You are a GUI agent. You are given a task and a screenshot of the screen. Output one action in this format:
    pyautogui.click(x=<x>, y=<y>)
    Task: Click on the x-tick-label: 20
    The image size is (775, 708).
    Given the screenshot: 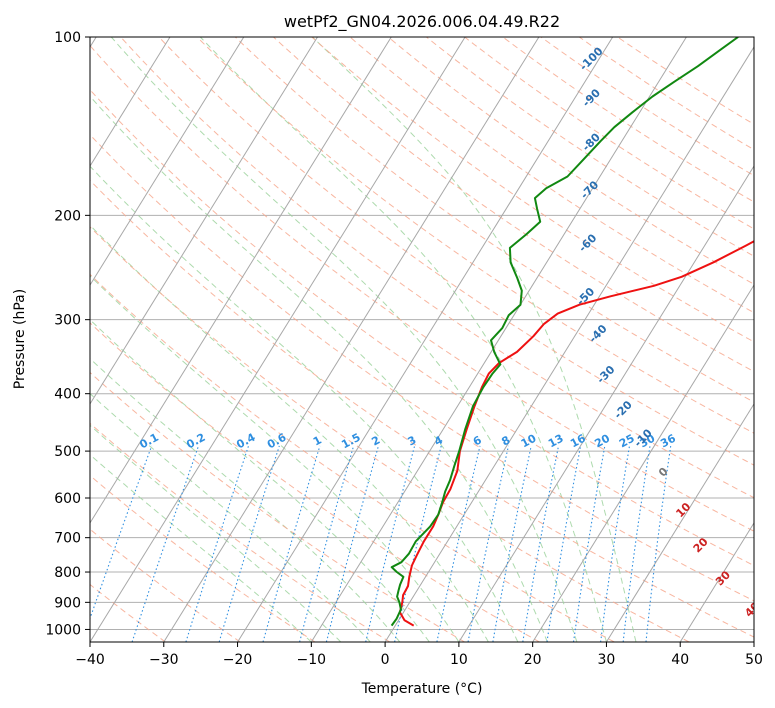 What is the action you would take?
    pyautogui.click(x=533, y=660)
    